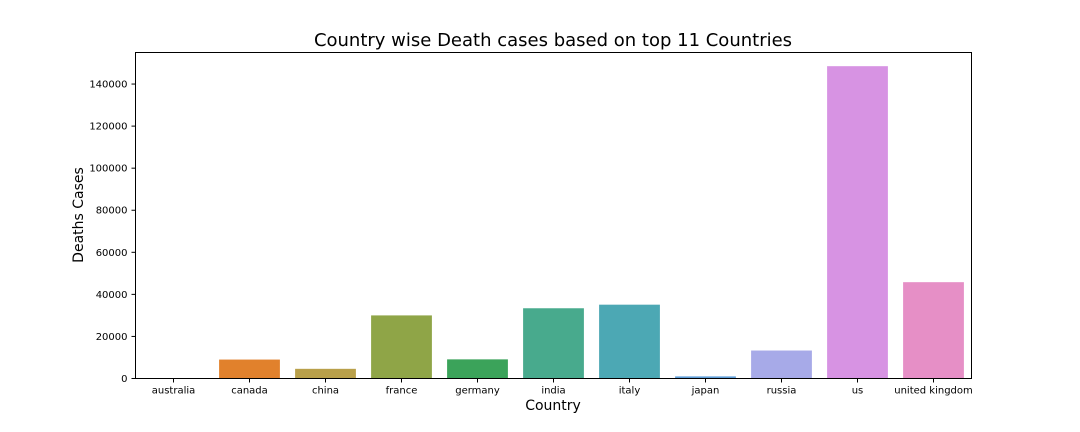 Image resolution: width=1080 pixels, height=432 pixels. What do you see at coordinates (325, 391) in the screenshot?
I see `x-tick-label: china` at bounding box center [325, 391].